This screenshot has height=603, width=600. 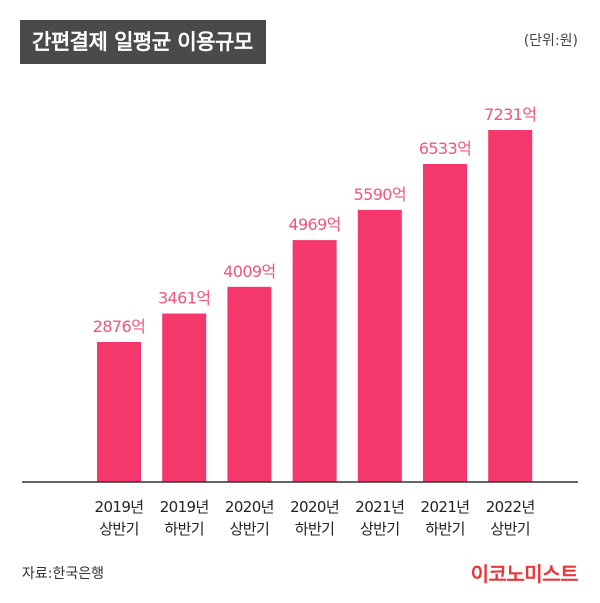 I want to click on value-label-1: 3461억, so click(x=184, y=298).